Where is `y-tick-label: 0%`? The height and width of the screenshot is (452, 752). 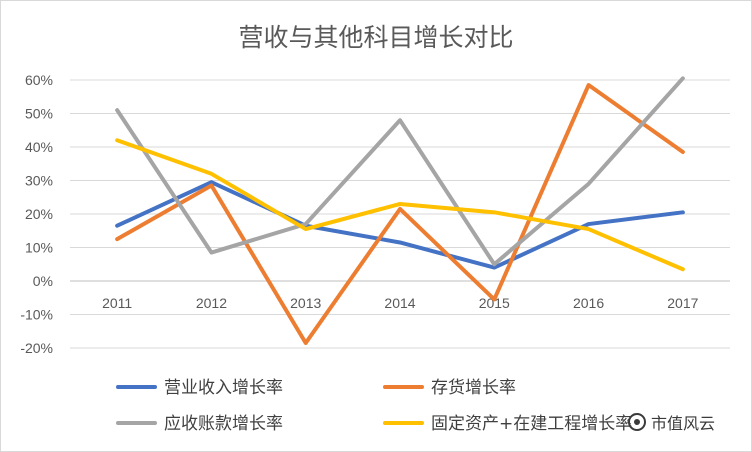
y-tick-label: 0% is located at coordinates (43, 281).